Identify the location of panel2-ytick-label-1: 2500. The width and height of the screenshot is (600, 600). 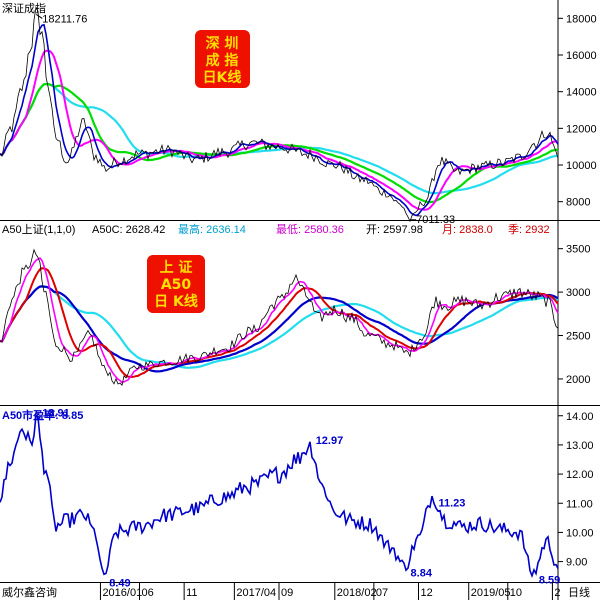
(578, 337).